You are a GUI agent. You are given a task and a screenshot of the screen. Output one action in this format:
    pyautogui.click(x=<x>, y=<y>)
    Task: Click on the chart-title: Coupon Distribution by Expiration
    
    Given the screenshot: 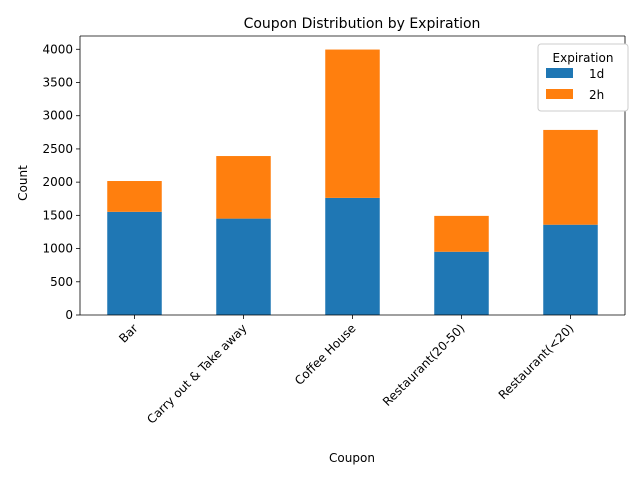 What is the action you would take?
    pyautogui.click(x=362, y=24)
    